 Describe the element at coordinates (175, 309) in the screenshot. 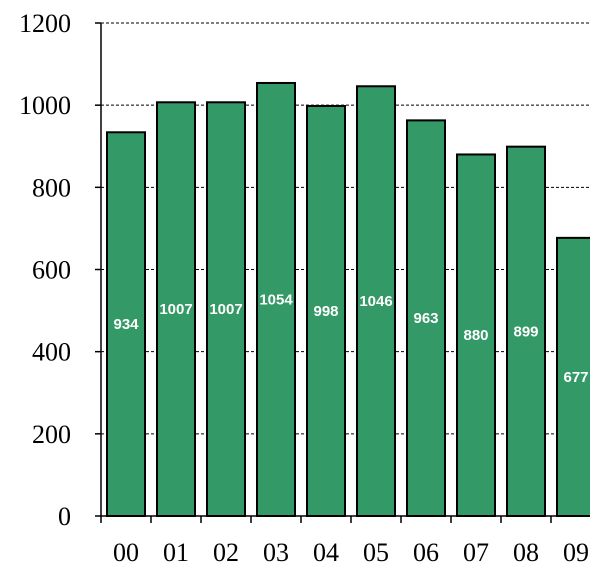

I see `data-label-01: 1007` at that location.